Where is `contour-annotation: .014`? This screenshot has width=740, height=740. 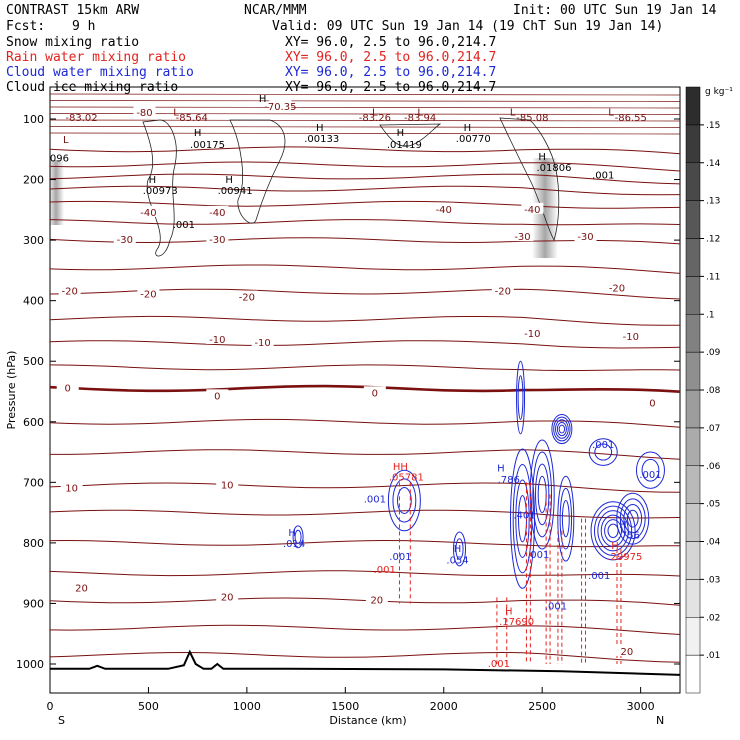 contour-annotation: .014 is located at coordinates (294, 544).